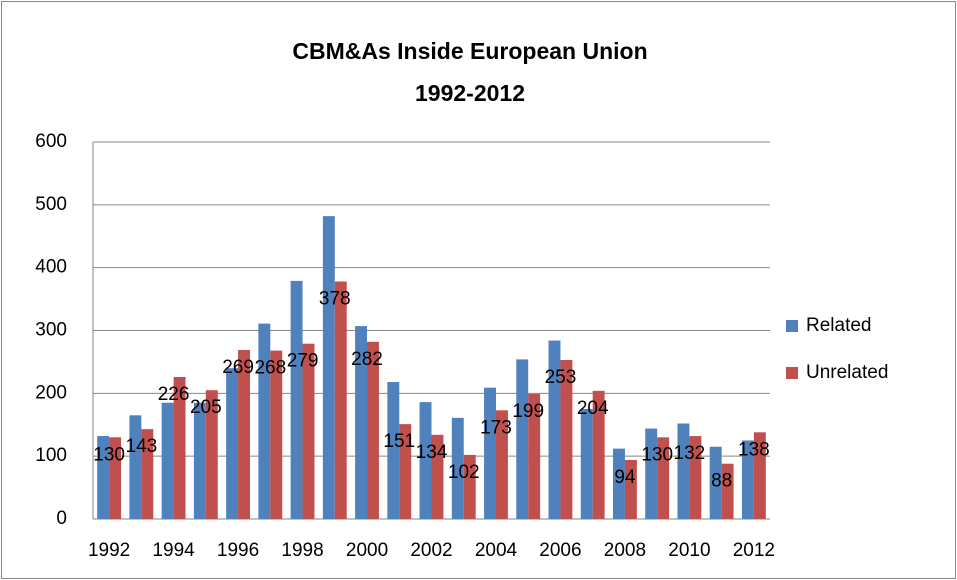 The height and width of the screenshot is (580, 957). Describe the element at coordinates (51, 267) in the screenshot. I see `y-tick-label: 400` at that location.